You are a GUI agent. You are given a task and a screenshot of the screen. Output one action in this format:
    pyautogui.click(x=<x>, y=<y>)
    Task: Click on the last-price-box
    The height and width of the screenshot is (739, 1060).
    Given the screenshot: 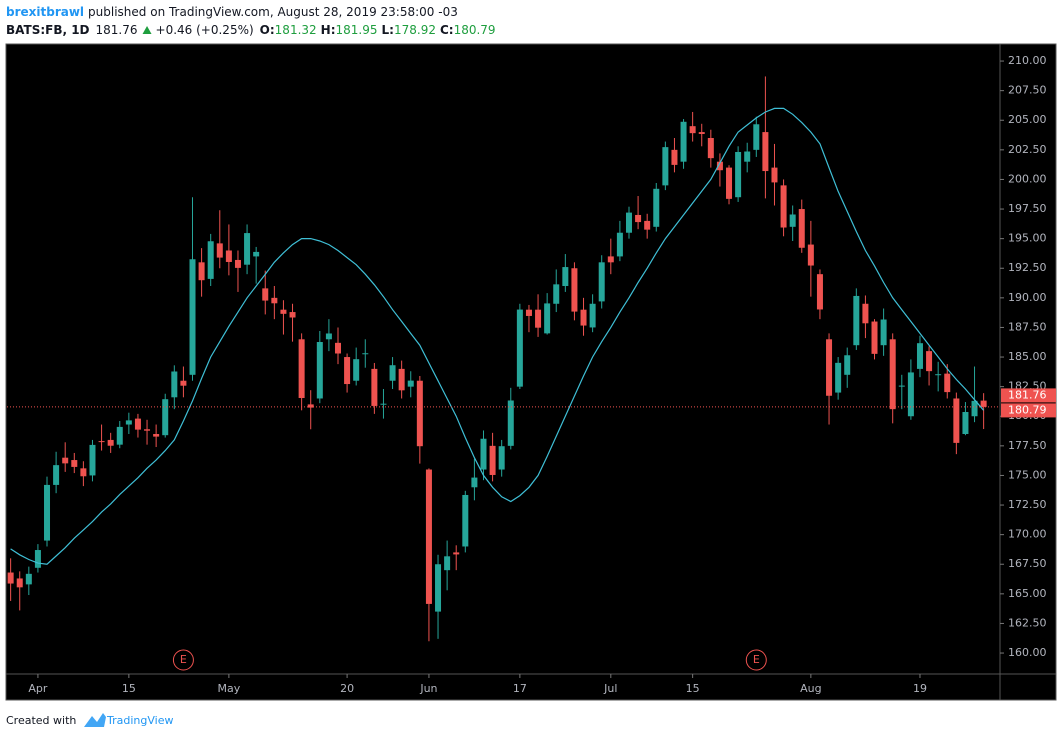 What is the action you would take?
    pyautogui.click(x=1028, y=395)
    